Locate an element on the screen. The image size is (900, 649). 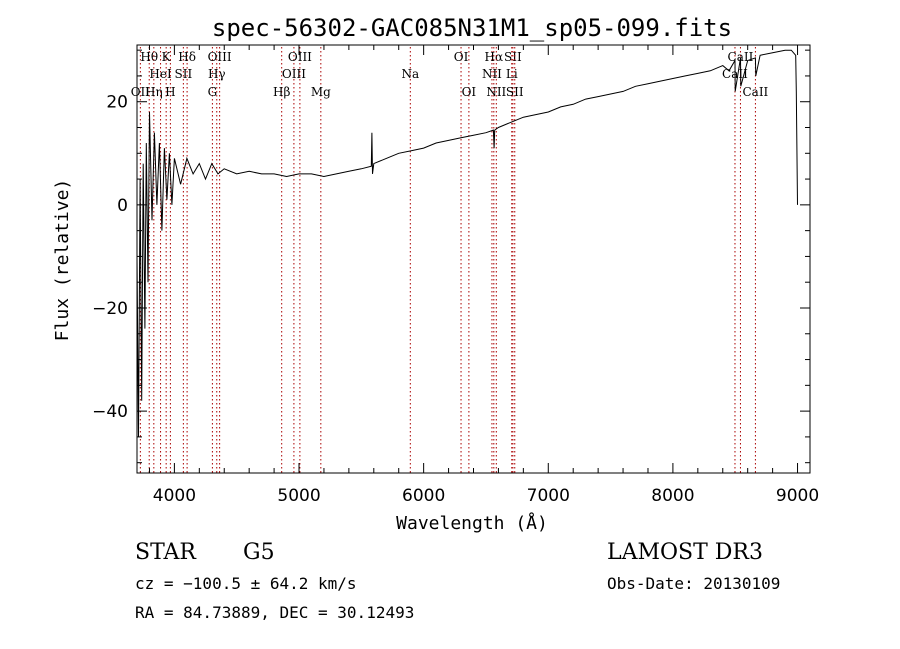
y-tick-label: −40 is located at coordinates (110, 412).